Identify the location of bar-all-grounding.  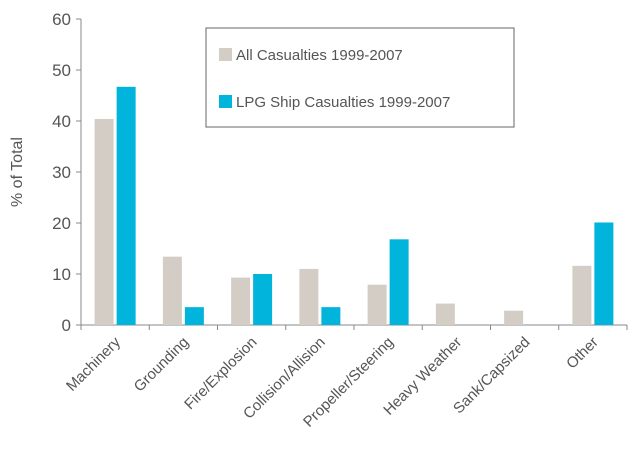
(172, 290).